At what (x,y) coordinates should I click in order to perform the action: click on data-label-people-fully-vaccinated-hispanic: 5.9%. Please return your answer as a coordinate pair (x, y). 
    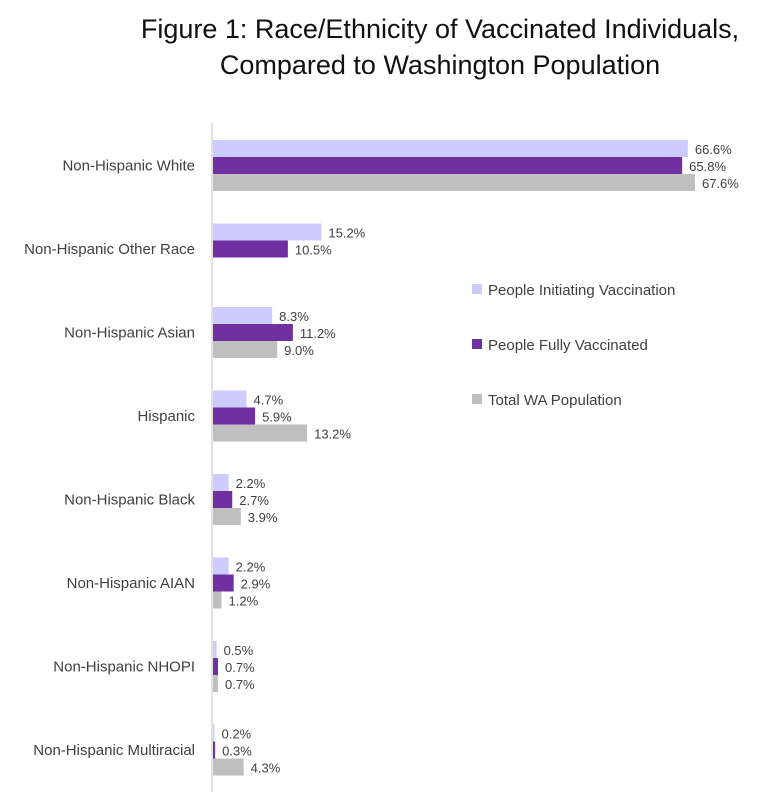
    Looking at the image, I should click on (277, 417).